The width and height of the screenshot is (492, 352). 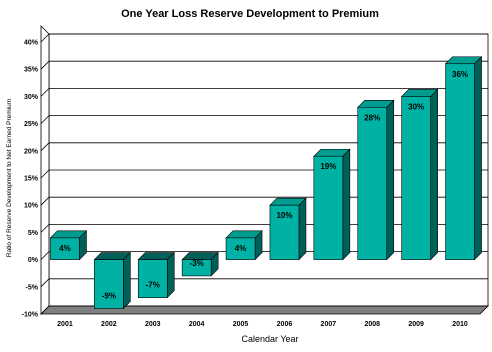 I want to click on x-tick-label: 2004, so click(x=197, y=324).